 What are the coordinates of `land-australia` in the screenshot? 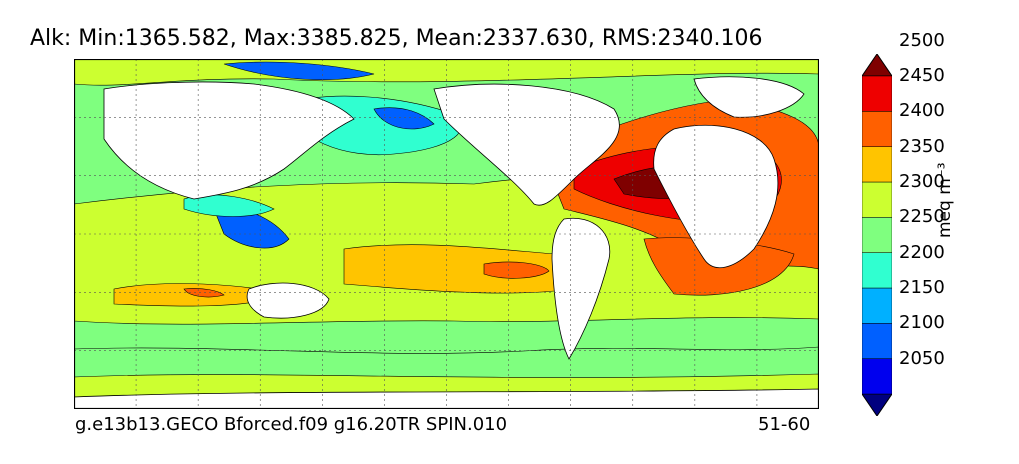 It's located at (288, 300).